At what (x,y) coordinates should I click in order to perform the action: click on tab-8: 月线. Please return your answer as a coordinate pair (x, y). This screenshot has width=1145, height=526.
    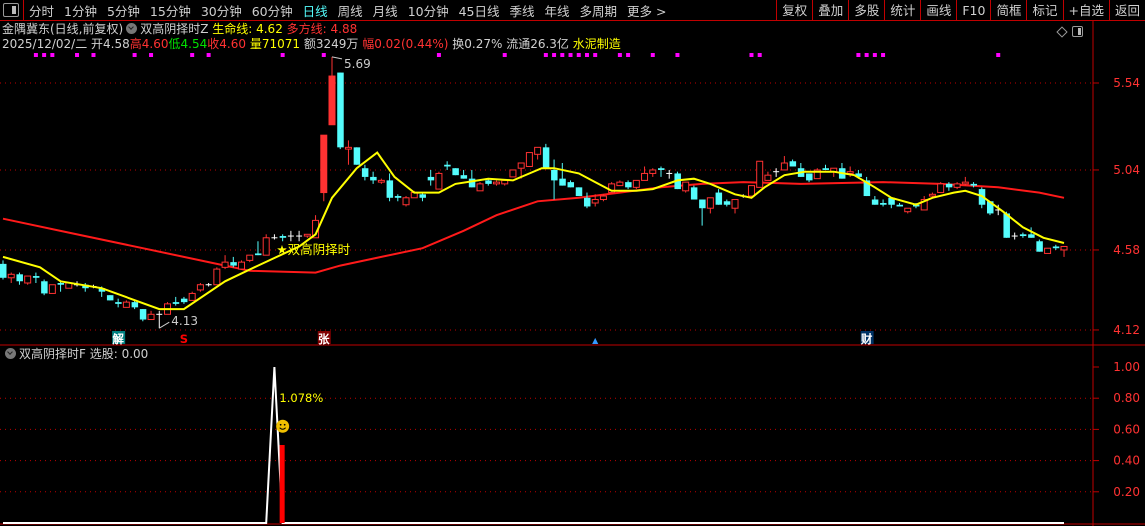
    Looking at the image, I should click on (385, 11).